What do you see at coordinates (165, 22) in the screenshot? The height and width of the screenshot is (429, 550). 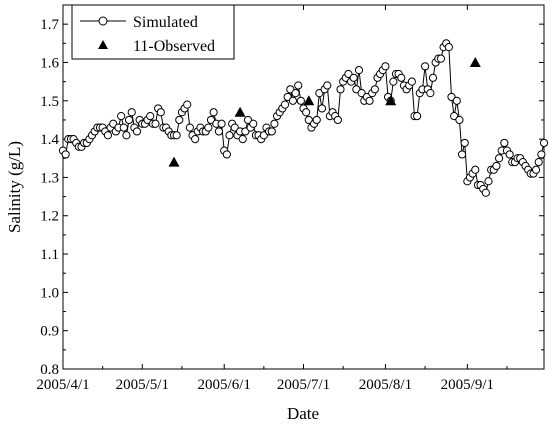 I see `legend-simulated-label: Simulated` at bounding box center [165, 22].